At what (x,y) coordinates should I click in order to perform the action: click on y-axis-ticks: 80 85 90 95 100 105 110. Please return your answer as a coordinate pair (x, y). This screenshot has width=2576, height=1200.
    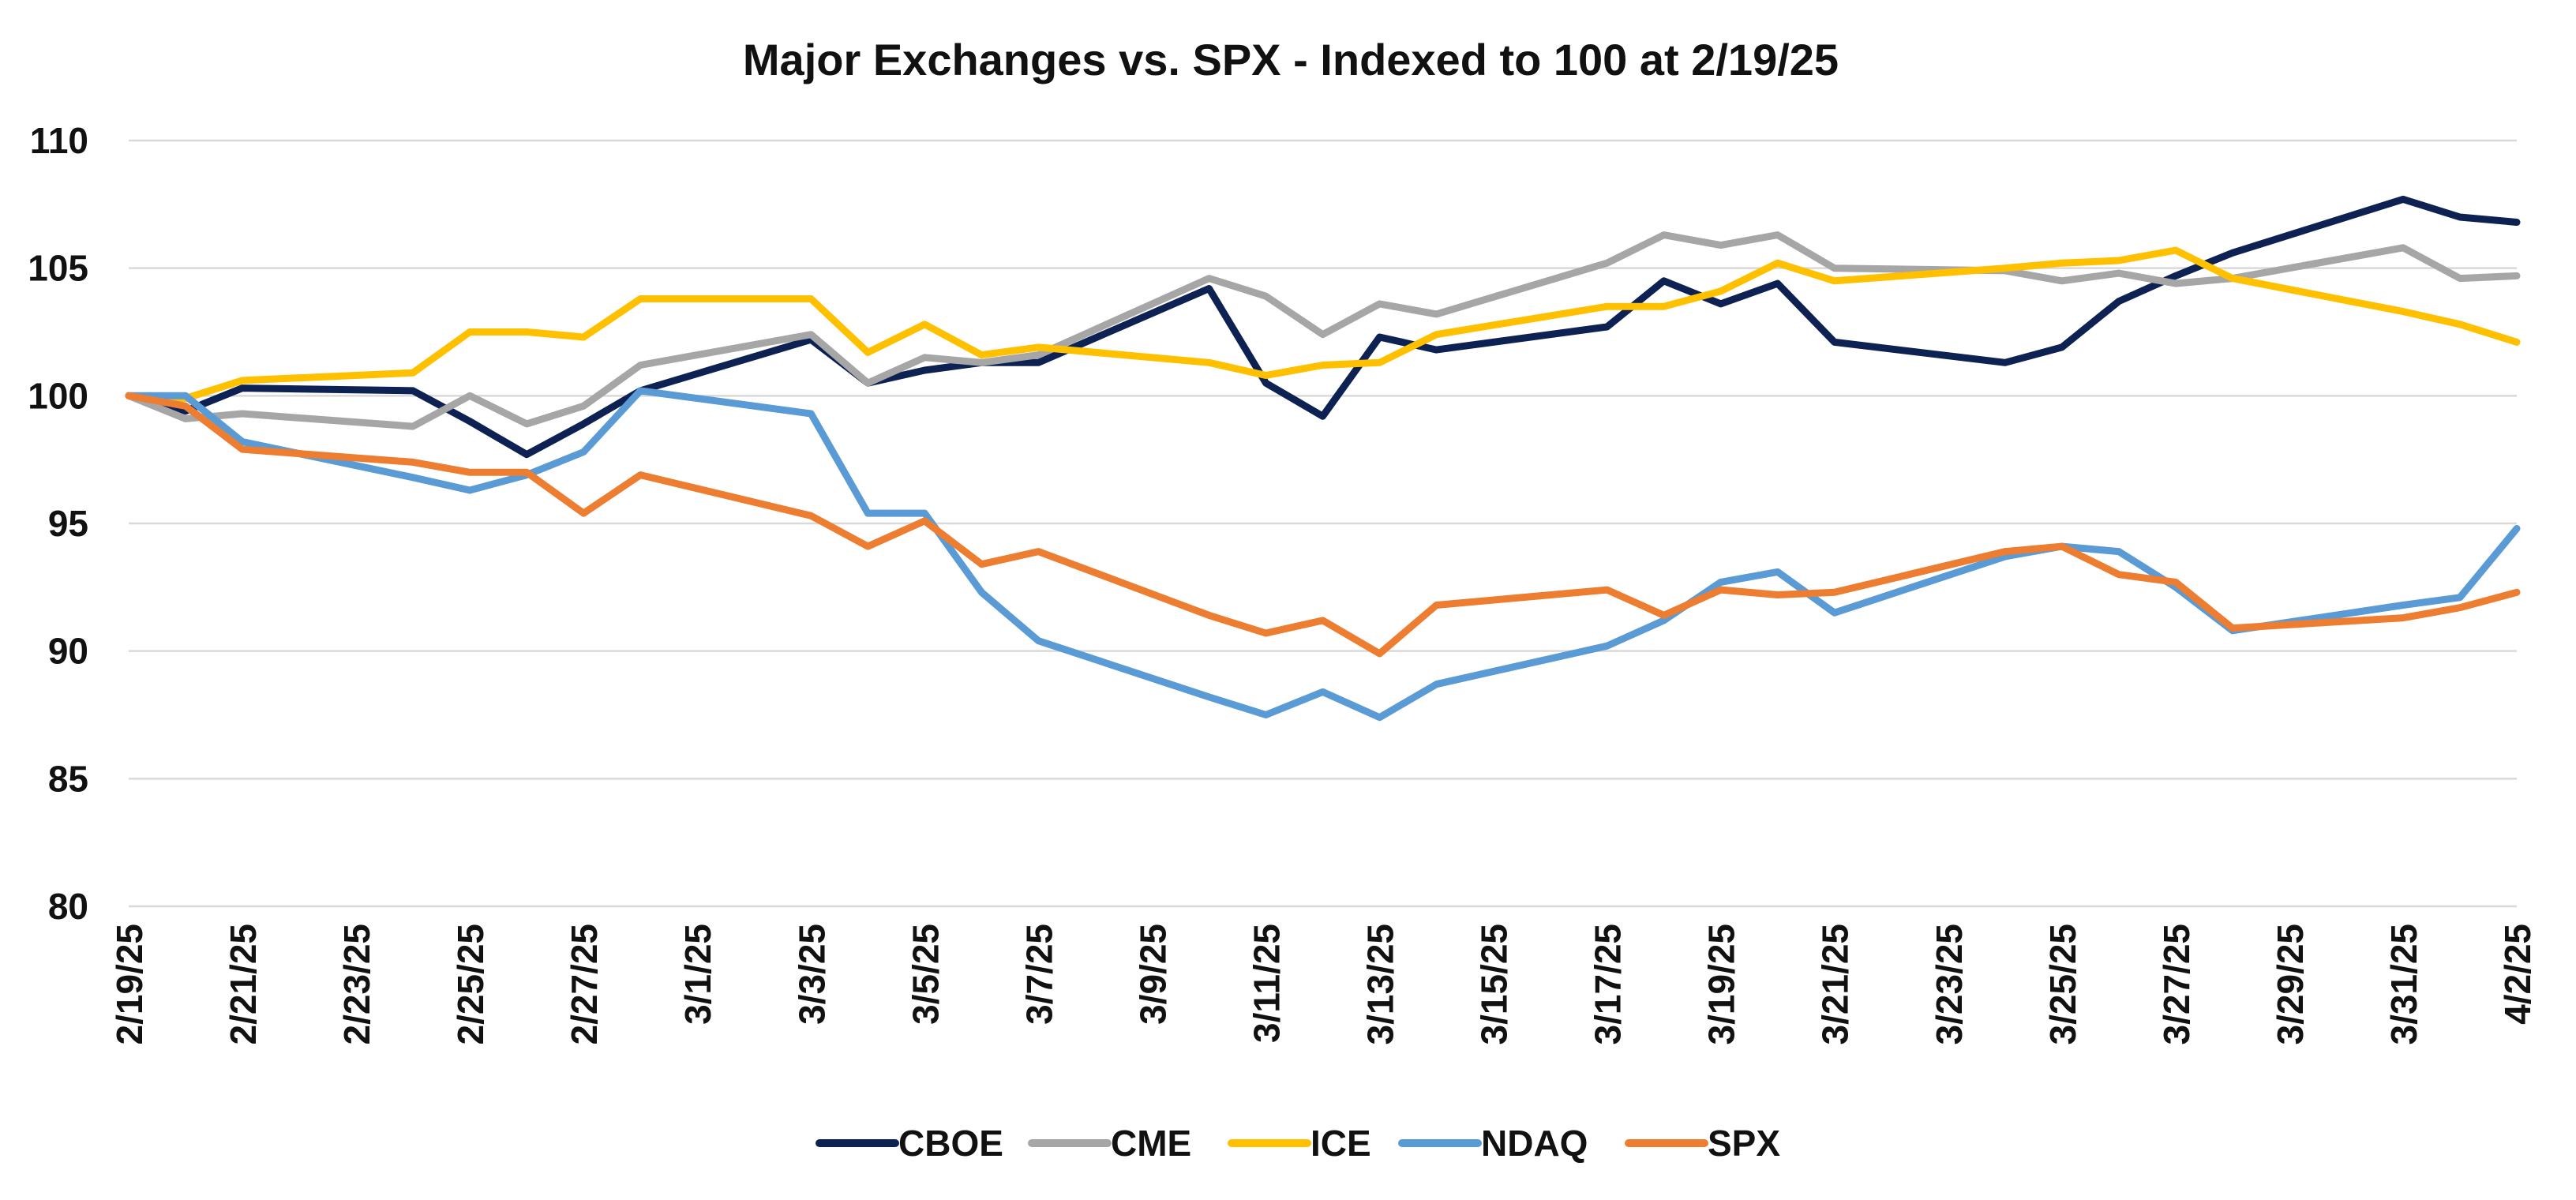
    Looking at the image, I should click on (58, 523).